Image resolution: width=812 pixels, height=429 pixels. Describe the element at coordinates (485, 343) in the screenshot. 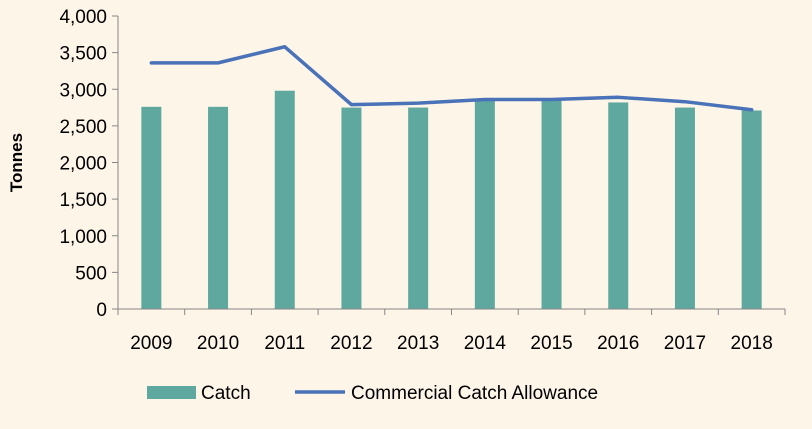

I see `x-tick-label-2014: 2014` at that location.